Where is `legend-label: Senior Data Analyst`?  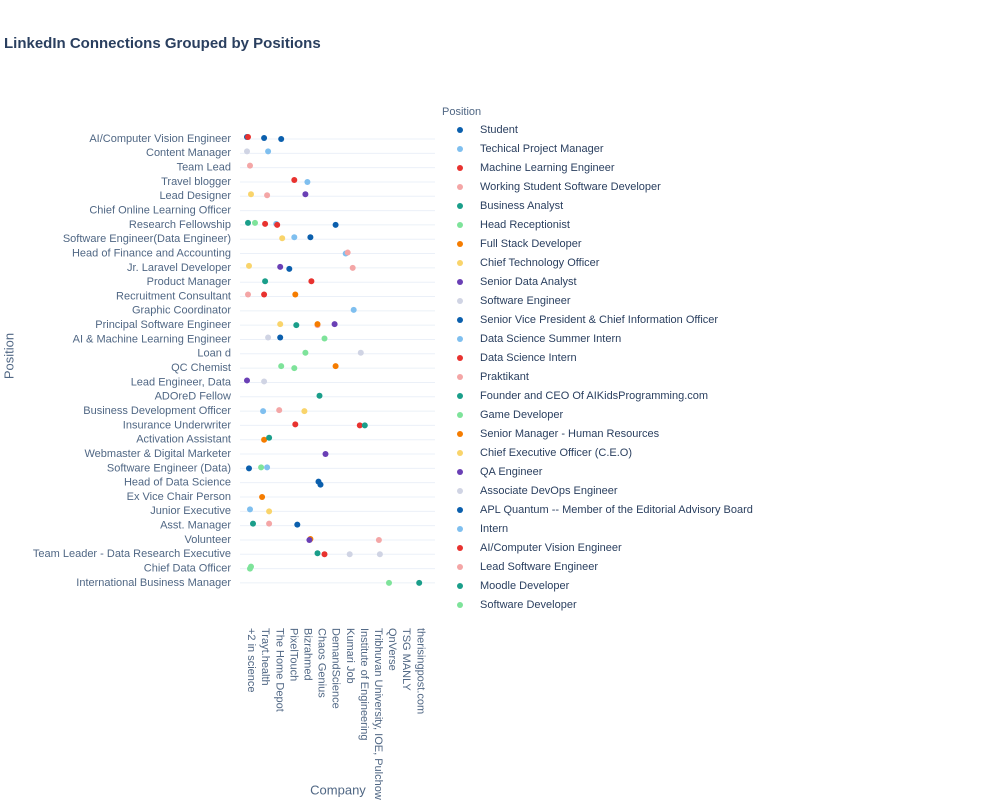 legend-label: Senior Data Analyst is located at coordinates (528, 282).